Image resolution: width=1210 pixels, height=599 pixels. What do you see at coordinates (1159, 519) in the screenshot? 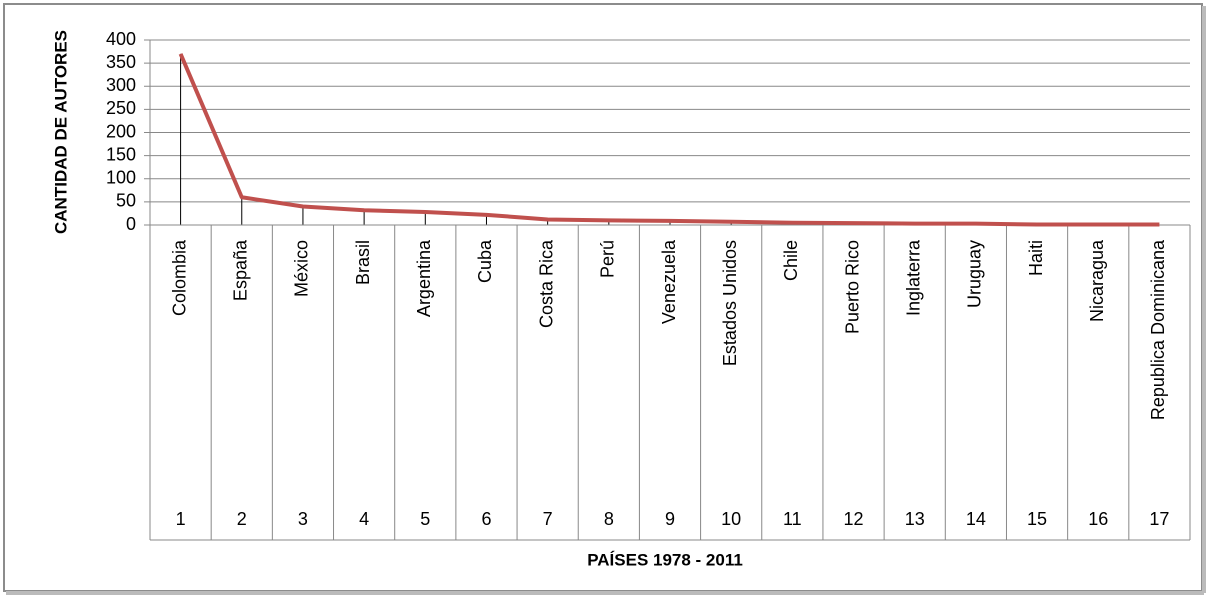
I see `category-number: 17` at bounding box center [1159, 519].